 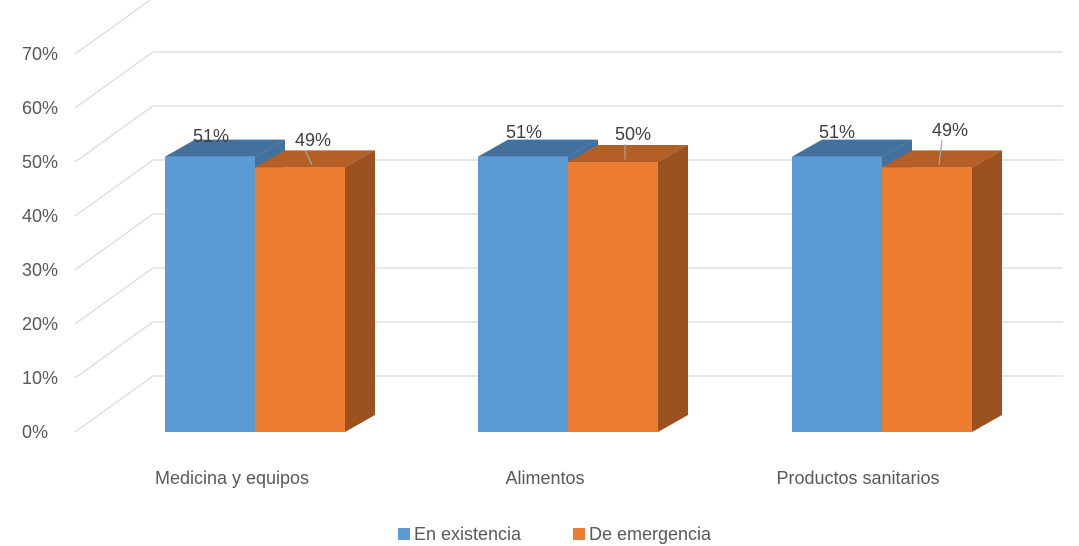 What do you see at coordinates (225, 148) in the screenshot?
I see `bar-en-existencia-1-top` at bounding box center [225, 148].